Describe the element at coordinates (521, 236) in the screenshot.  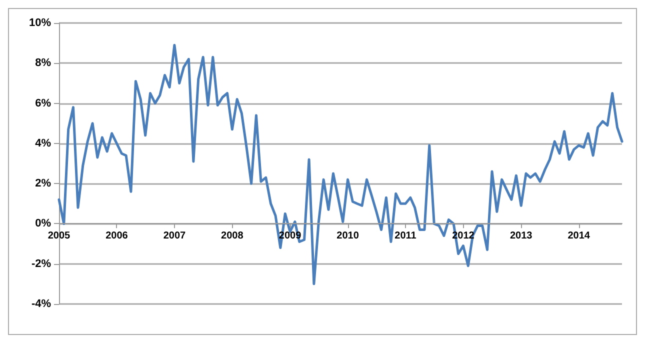
I see `x-tick-label: 2013` at that location.